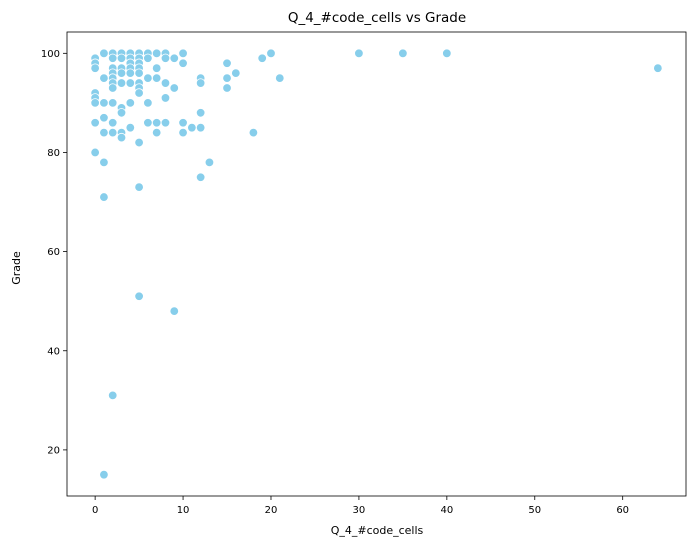  I want to click on x-tick-label: 50, so click(534, 510).